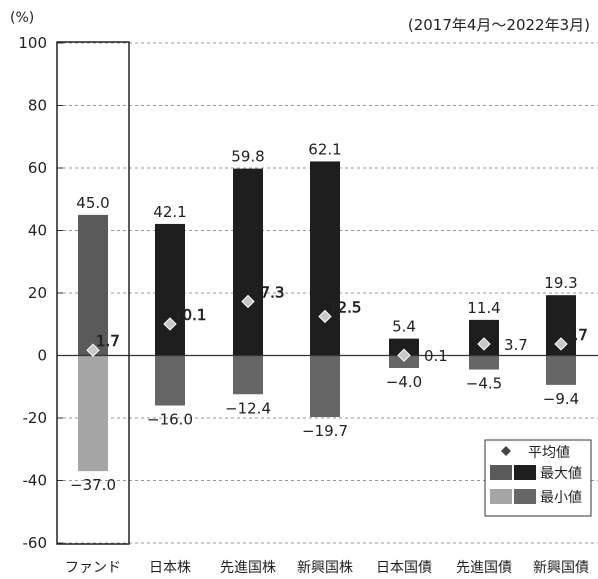 This screenshot has height=579, width=598. Describe the element at coordinates (325, 431) in the screenshot. I see `min-value-label: −19.7` at that location.